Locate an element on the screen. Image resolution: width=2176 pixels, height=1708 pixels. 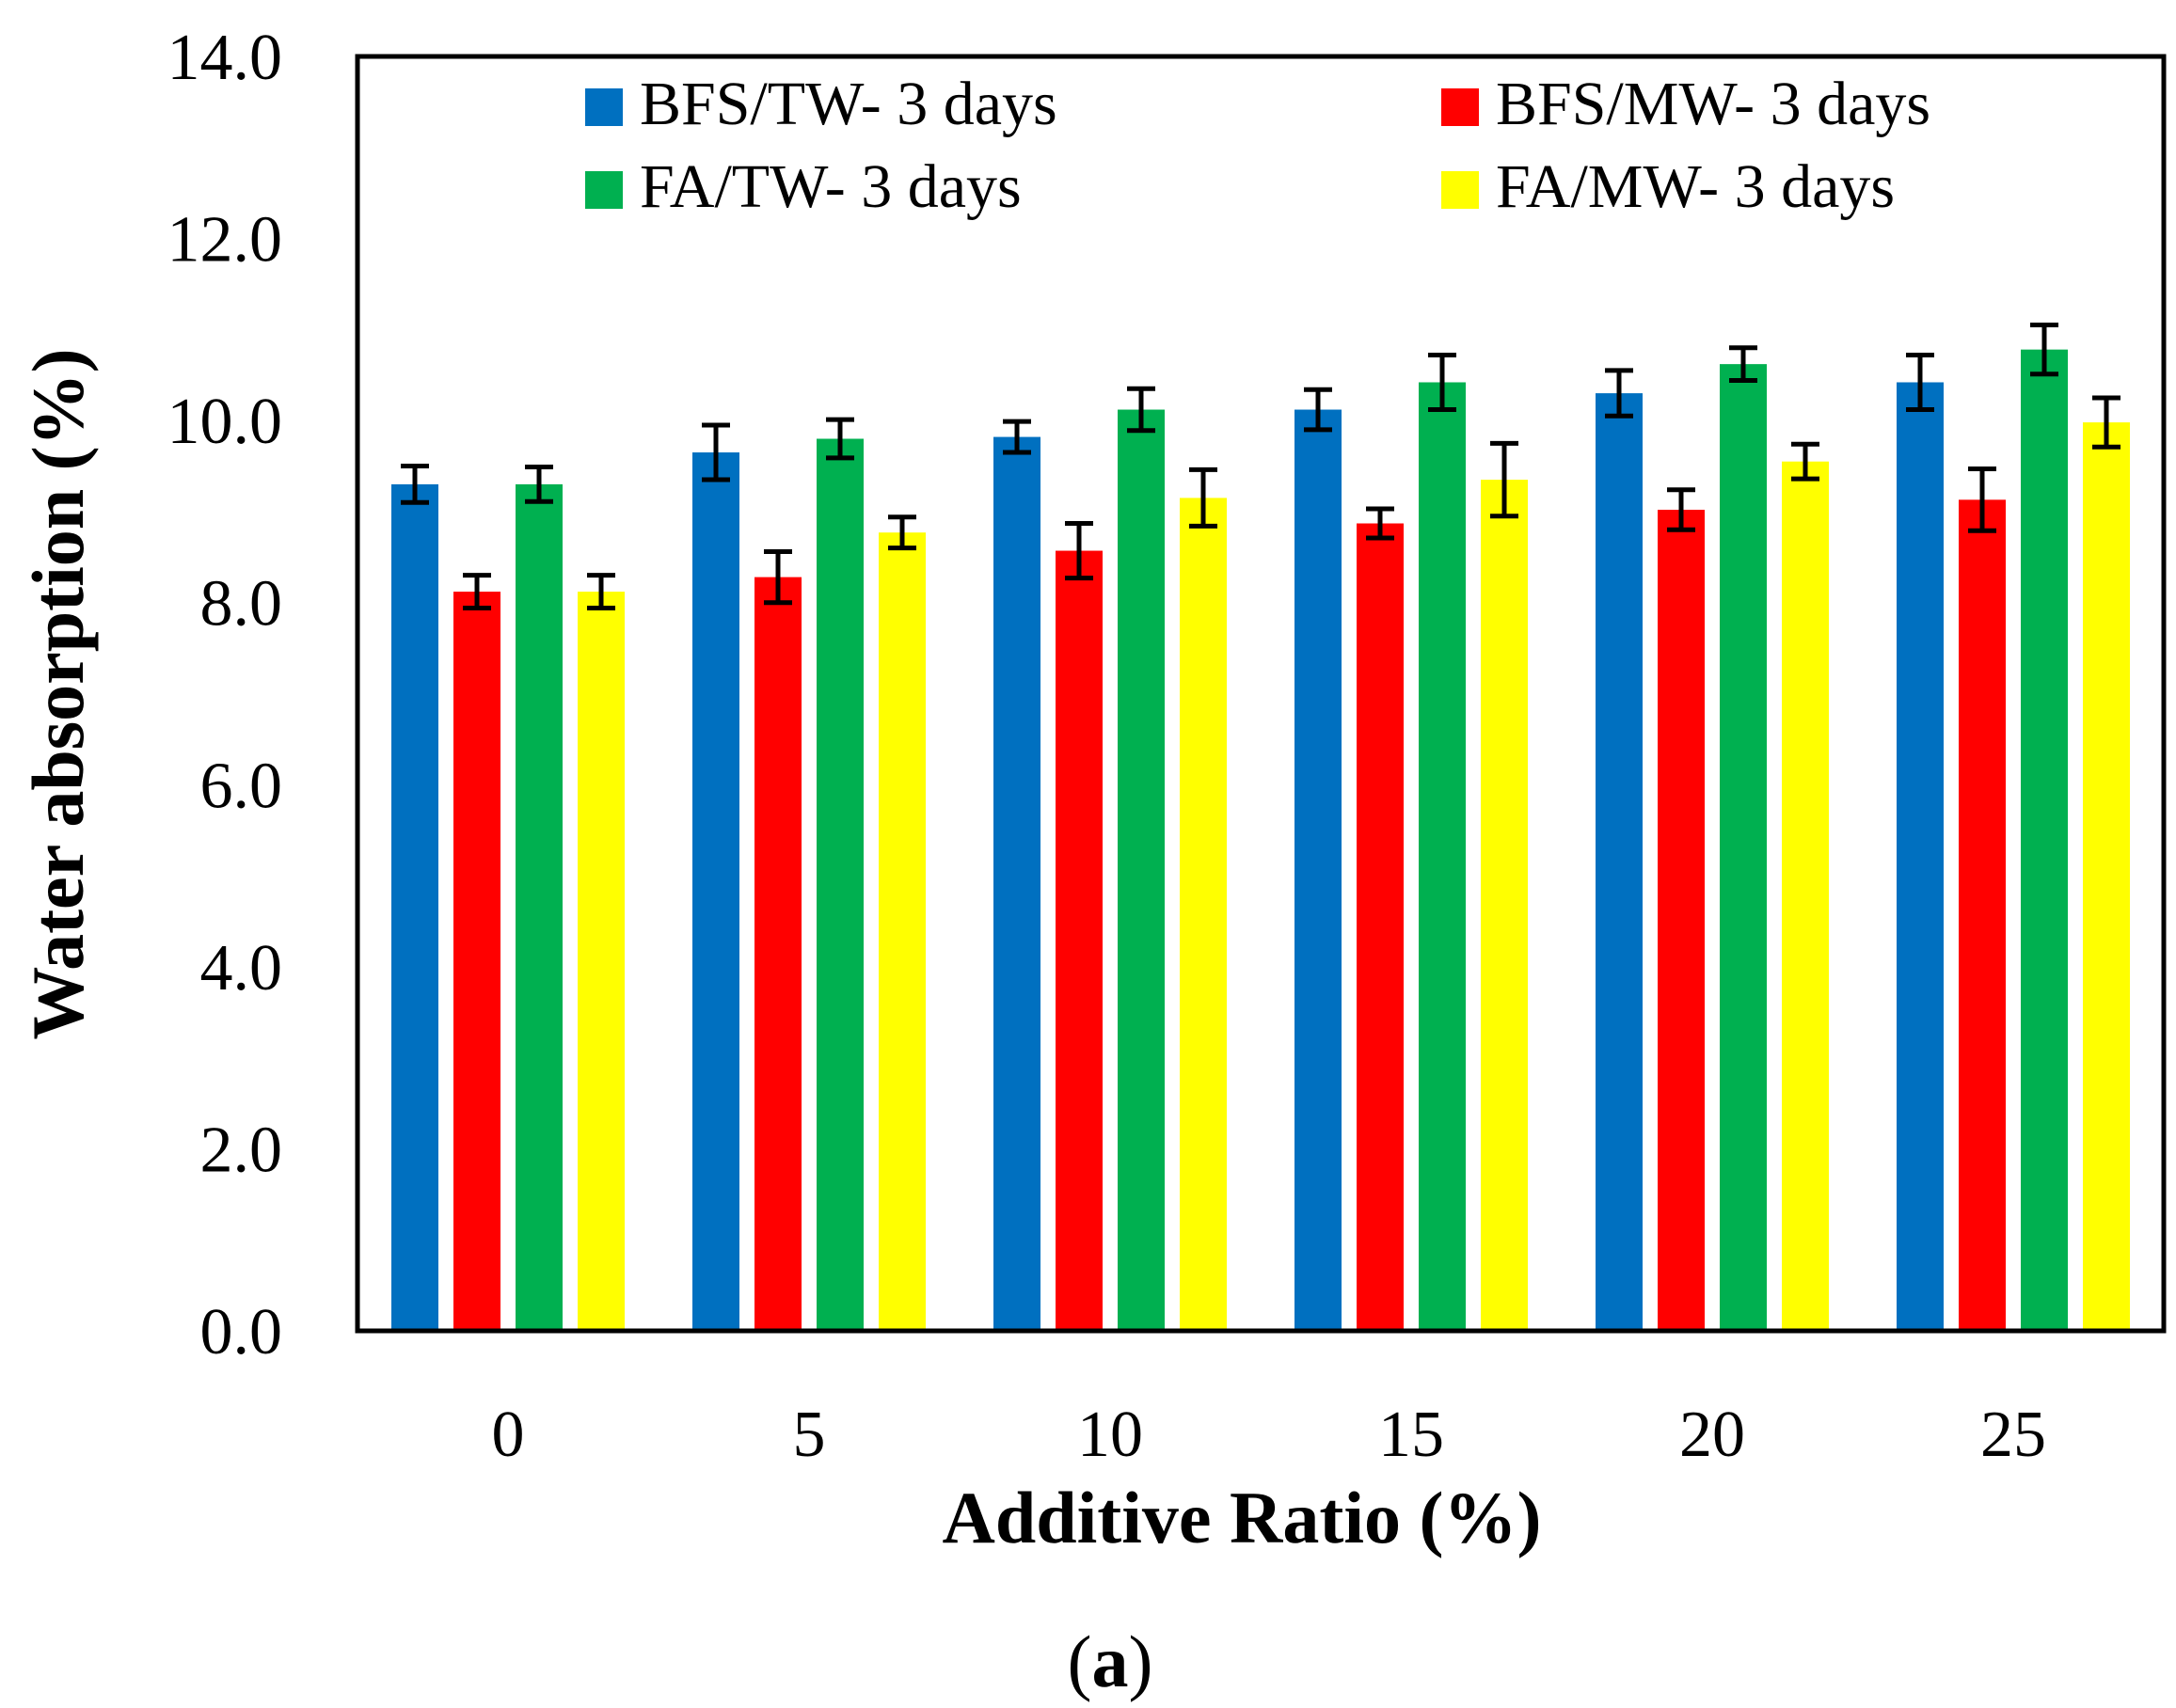
x-tick-label: 5 is located at coordinates (809, 1435).